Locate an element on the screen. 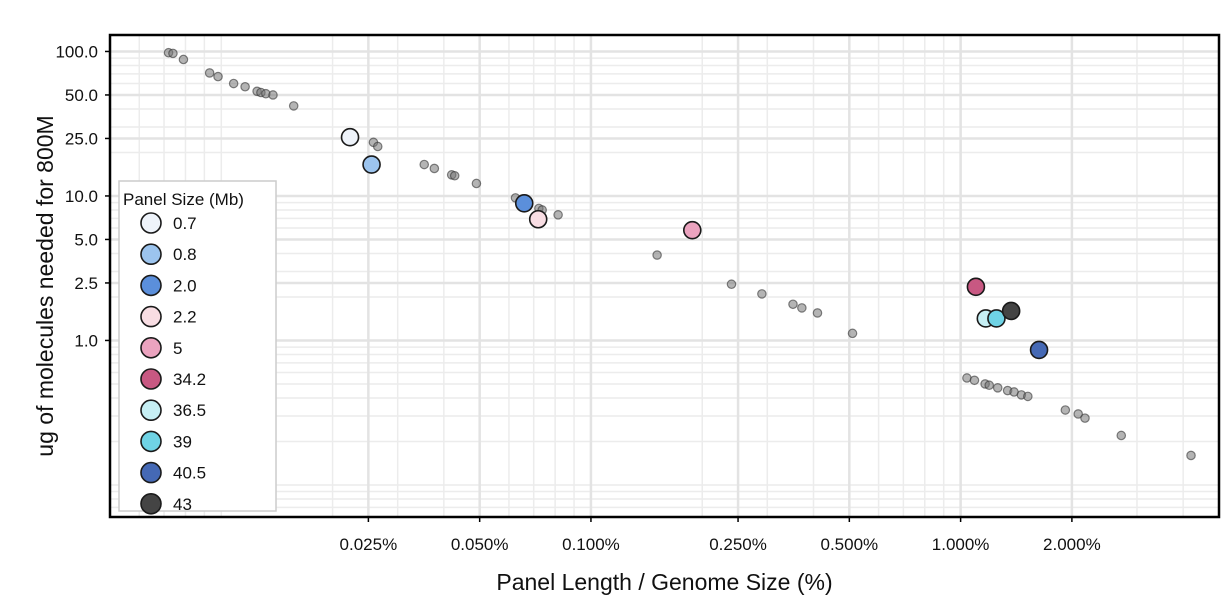 The image size is (1228, 616). legend-label: 39 is located at coordinates (182, 441).